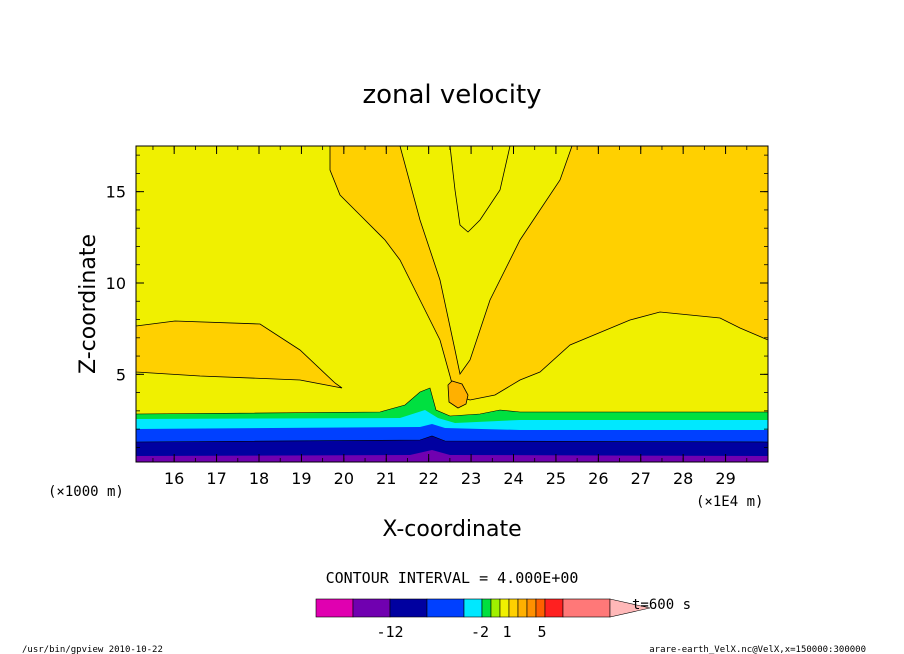  I want to click on footer-right: arare-earth_VelX.nc@VelX,x=150000:300000, so click(757, 649).